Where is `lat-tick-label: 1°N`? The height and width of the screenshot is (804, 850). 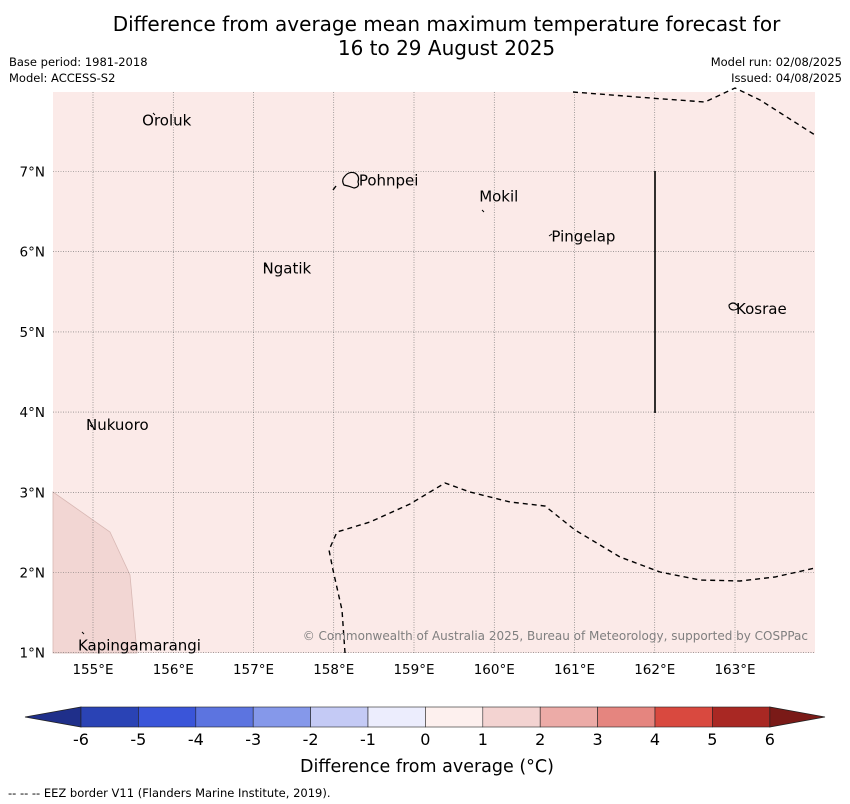
lat-tick-label: 1°N is located at coordinates (32, 654).